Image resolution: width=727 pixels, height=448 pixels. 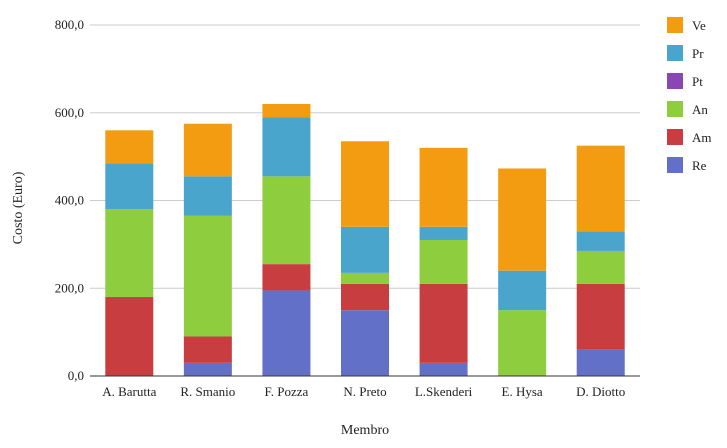 What do you see at coordinates (69, 287) in the screenshot?
I see `y-tick-label: 200,0` at bounding box center [69, 287].